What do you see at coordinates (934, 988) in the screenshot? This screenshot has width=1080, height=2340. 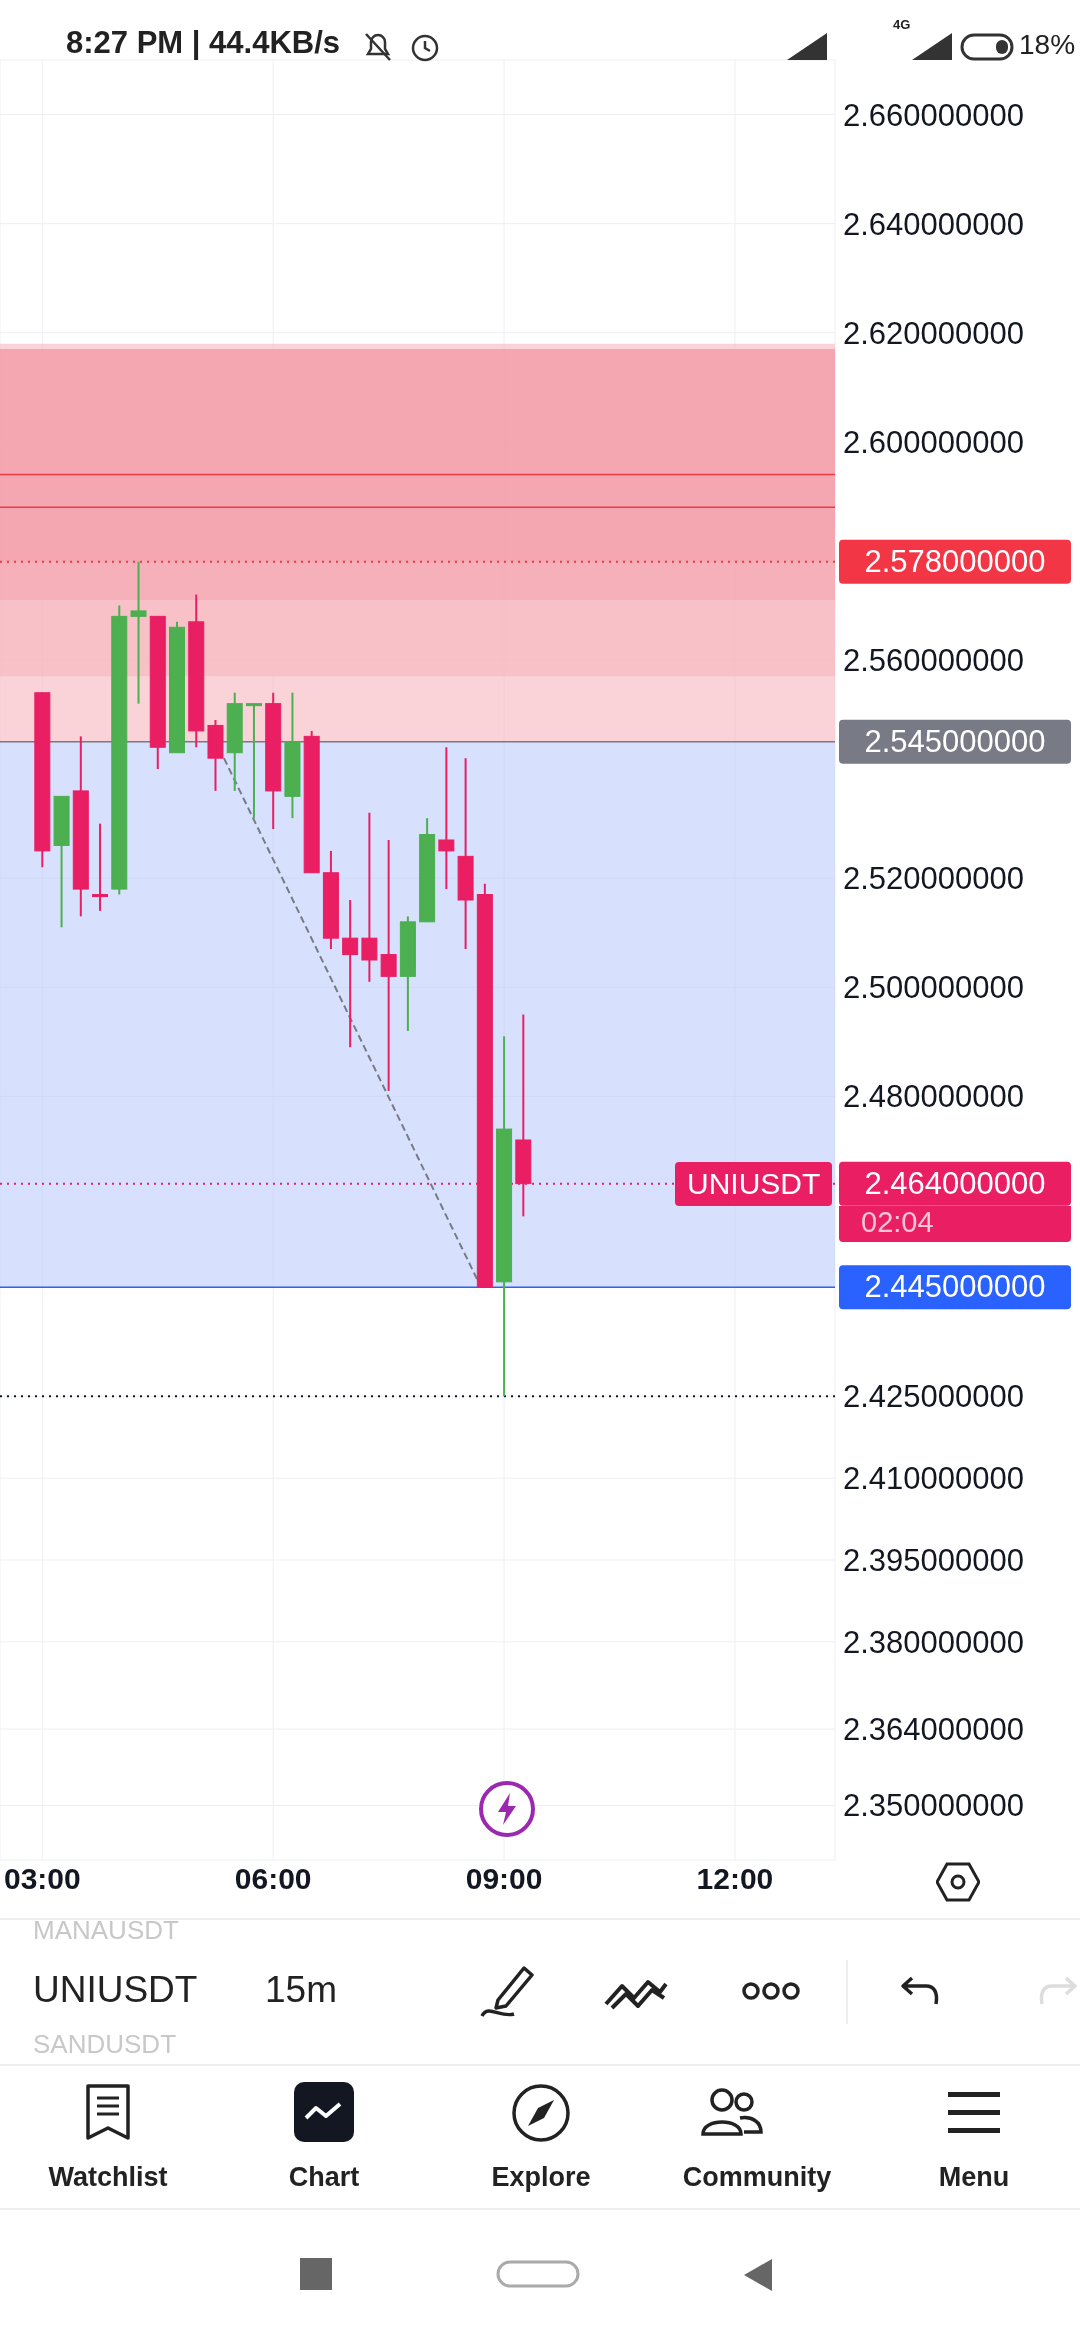 I see `y-tick-label: 2.500000000` at bounding box center [934, 988].